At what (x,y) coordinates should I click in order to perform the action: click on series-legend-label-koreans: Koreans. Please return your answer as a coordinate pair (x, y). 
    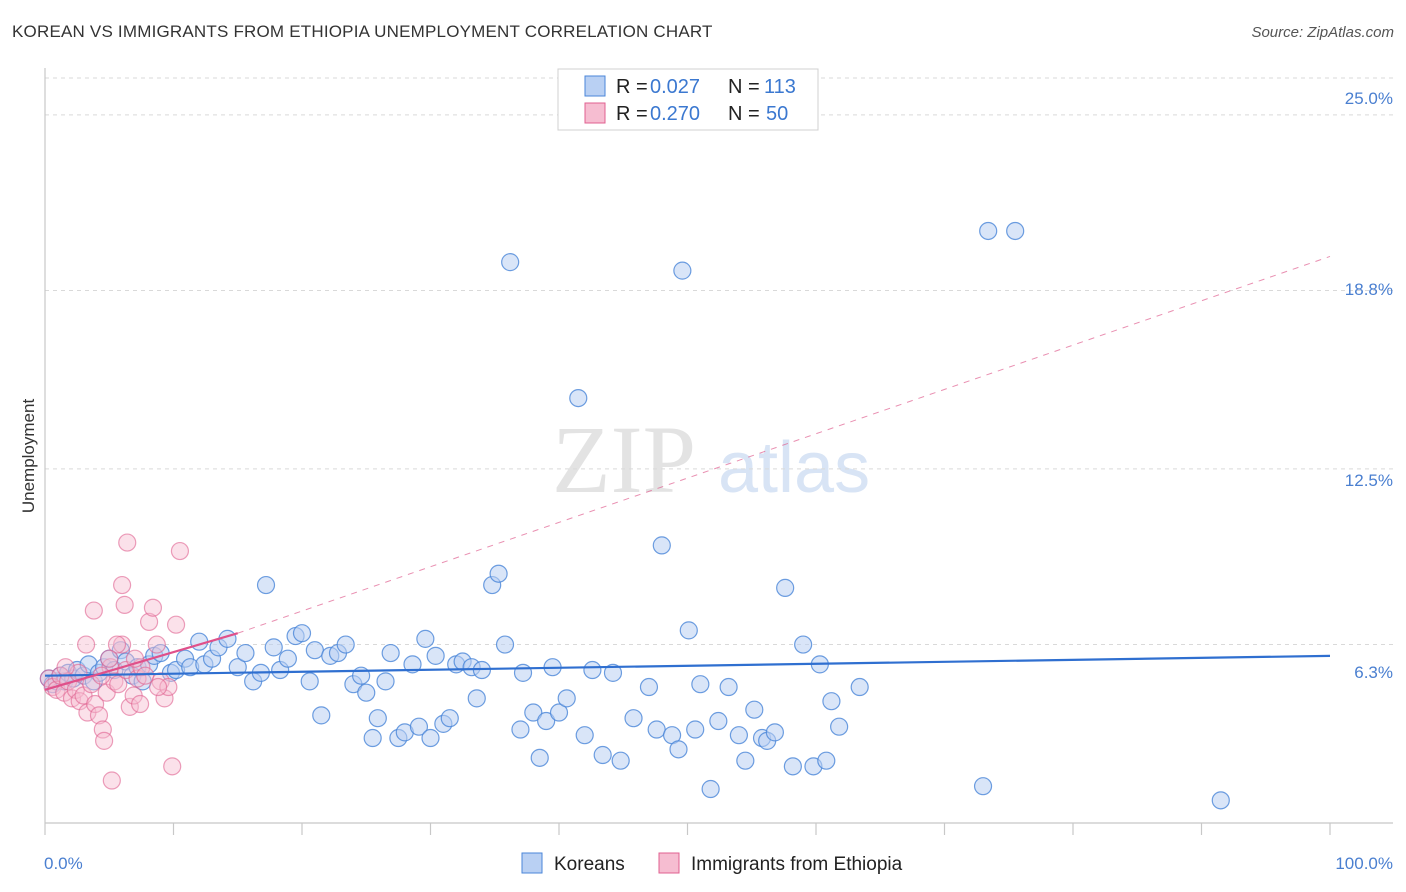
    Looking at the image, I should click on (589, 864).